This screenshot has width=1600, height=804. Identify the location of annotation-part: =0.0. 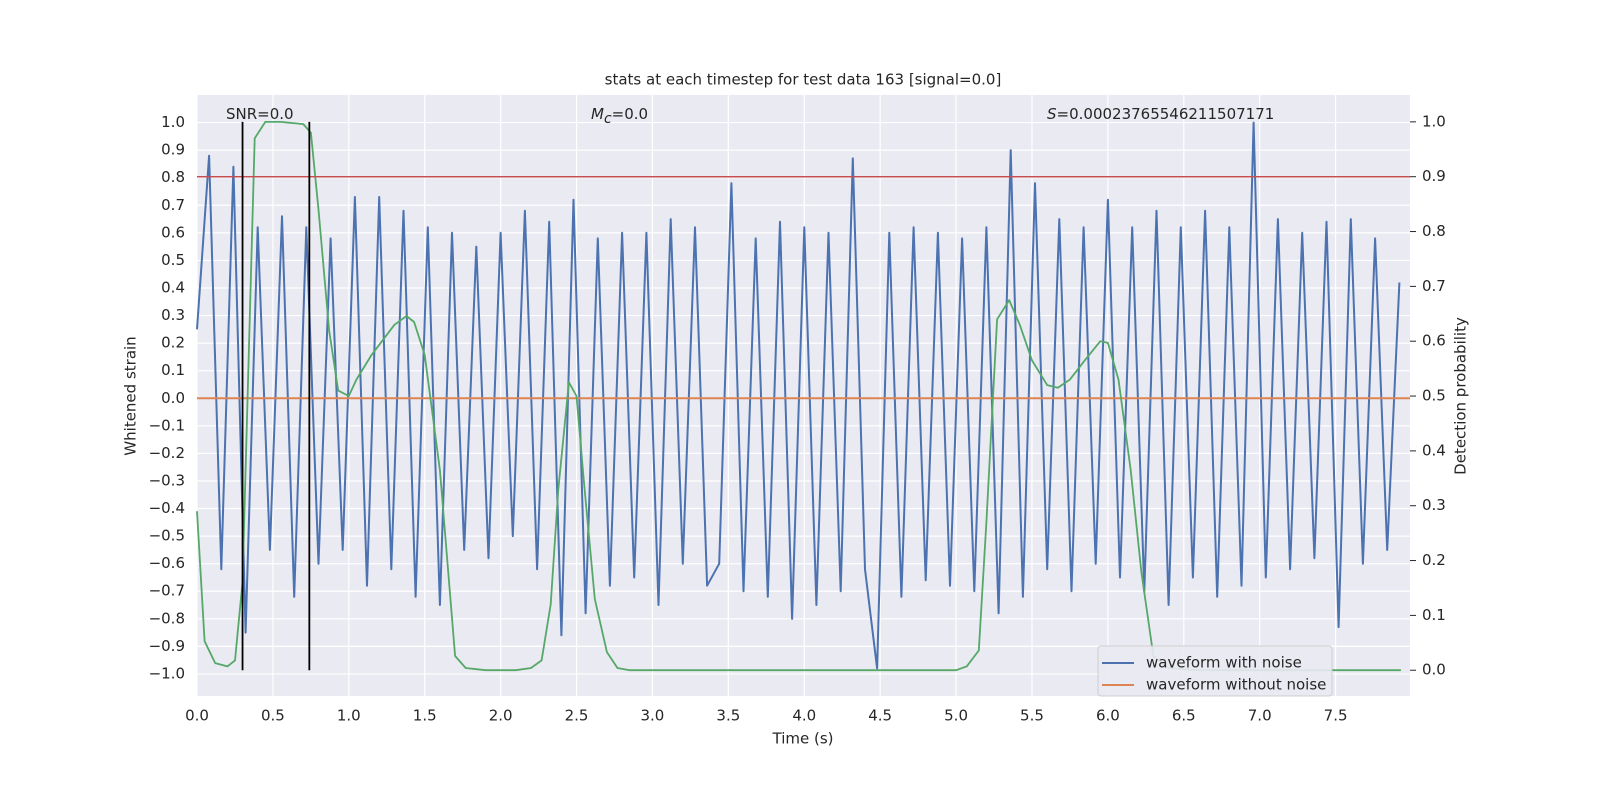
(630, 114).